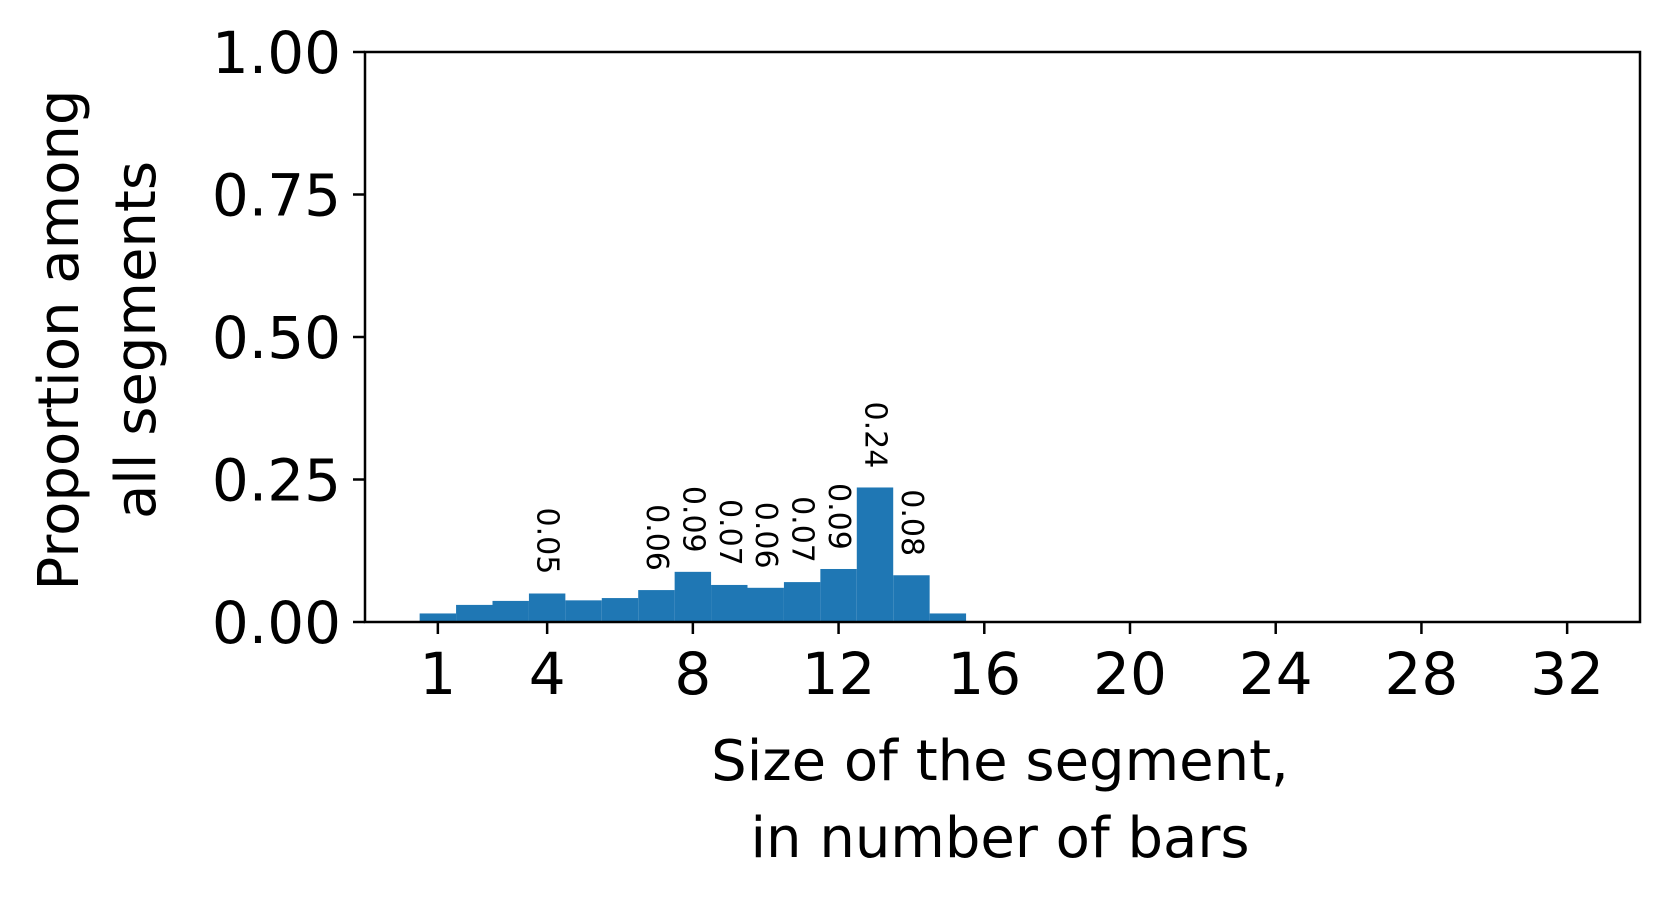  Describe the element at coordinates (437, 674) in the screenshot. I see `x-tick-label-1: 1` at that location.